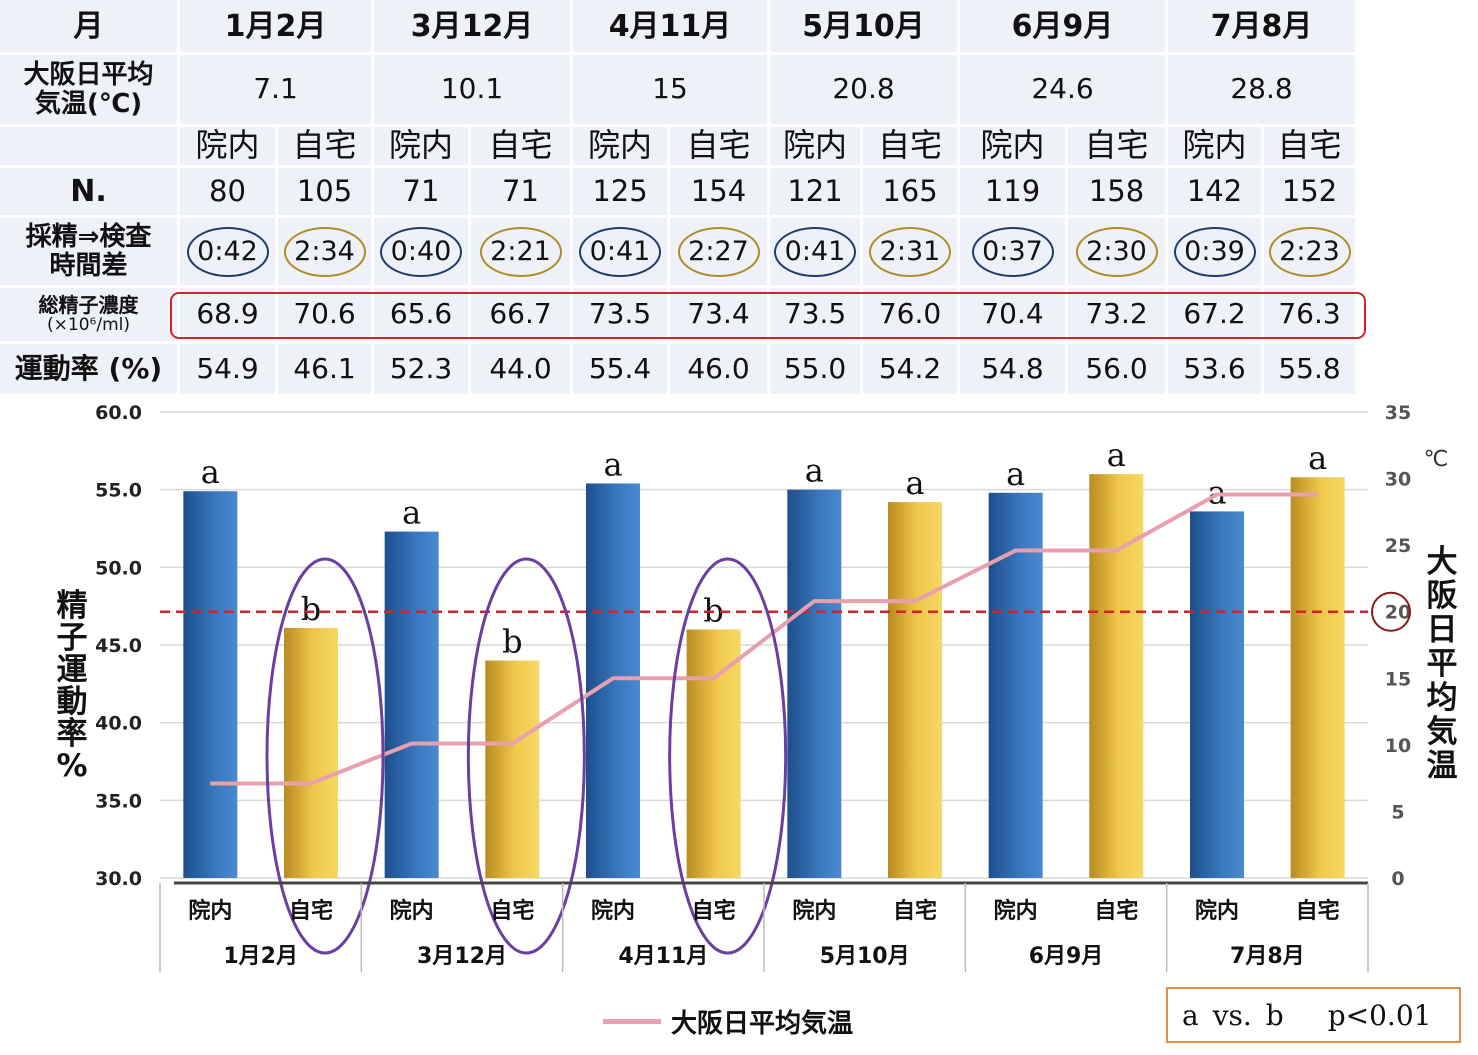 The height and width of the screenshot is (1055, 1478). I want to click on row-label-location, so click(88, 146).